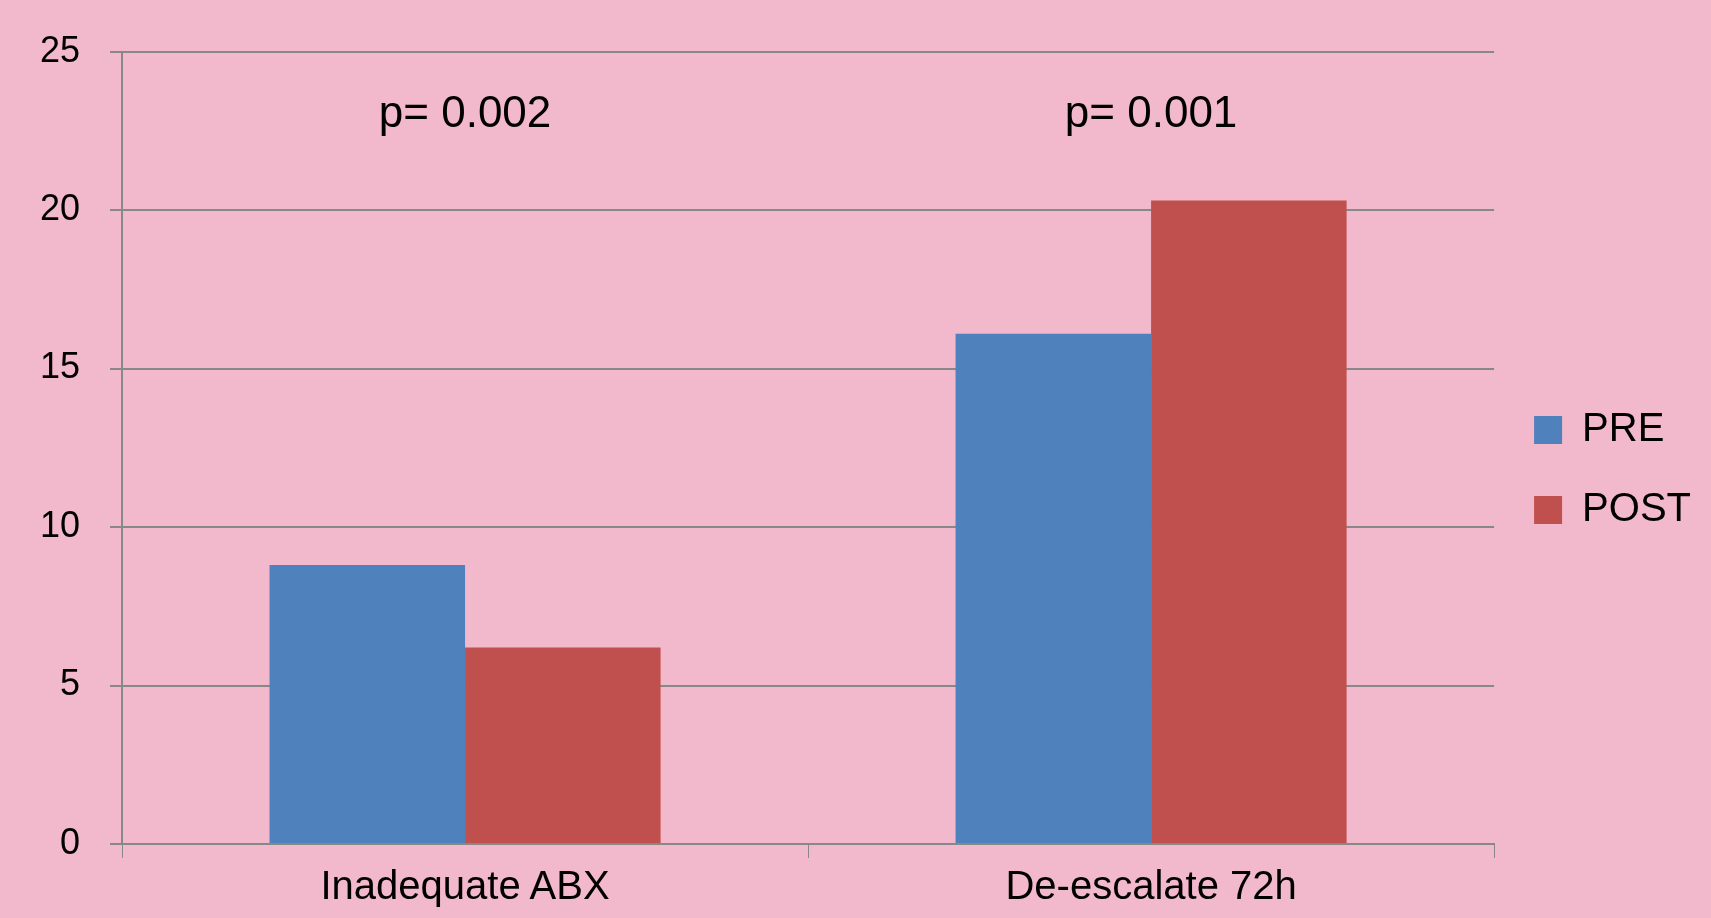 The width and height of the screenshot is (1711, 918). Describe the element at coordinates (60, 524) in the screenshot. I see `y-tick-label: 10` at that location.